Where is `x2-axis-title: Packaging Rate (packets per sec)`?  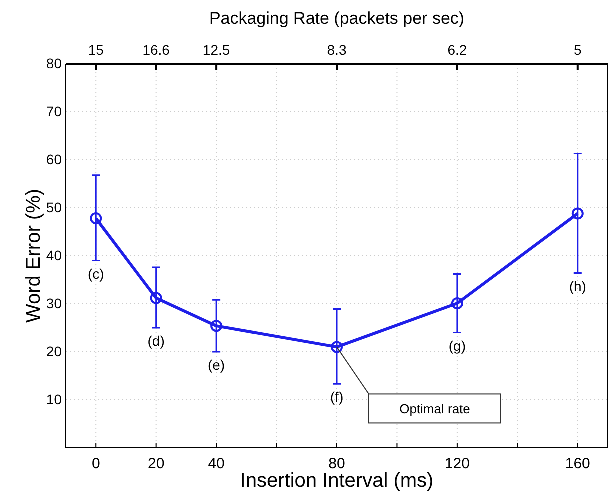 x2-axis-title: Packaging Rate (packets per sec) is located at coordinates (337, 18).